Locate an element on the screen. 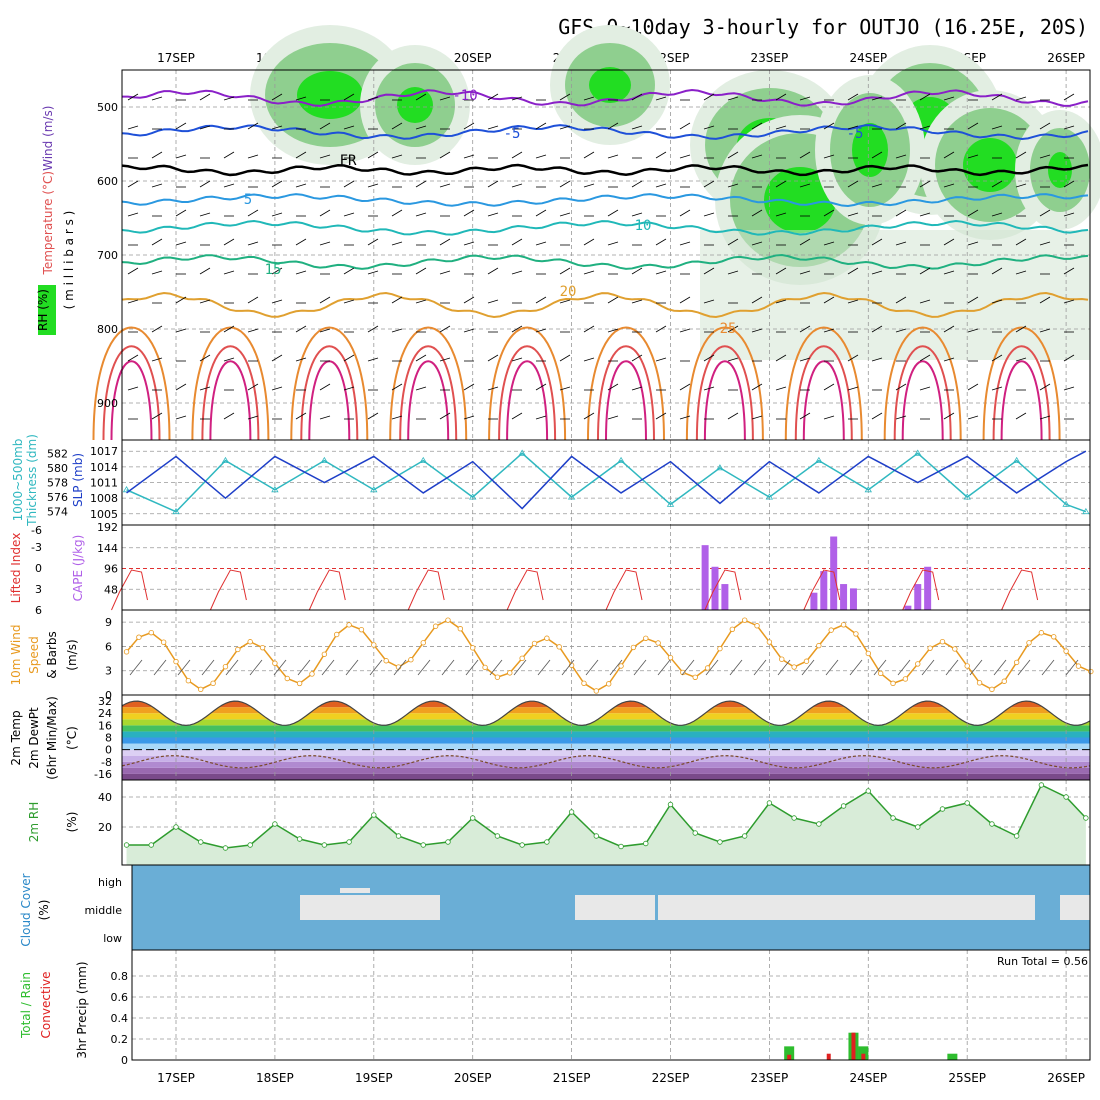 This screenshot has width=1100, height=1100. precip-label-c: Convective is located at coordinates (46, 1005).